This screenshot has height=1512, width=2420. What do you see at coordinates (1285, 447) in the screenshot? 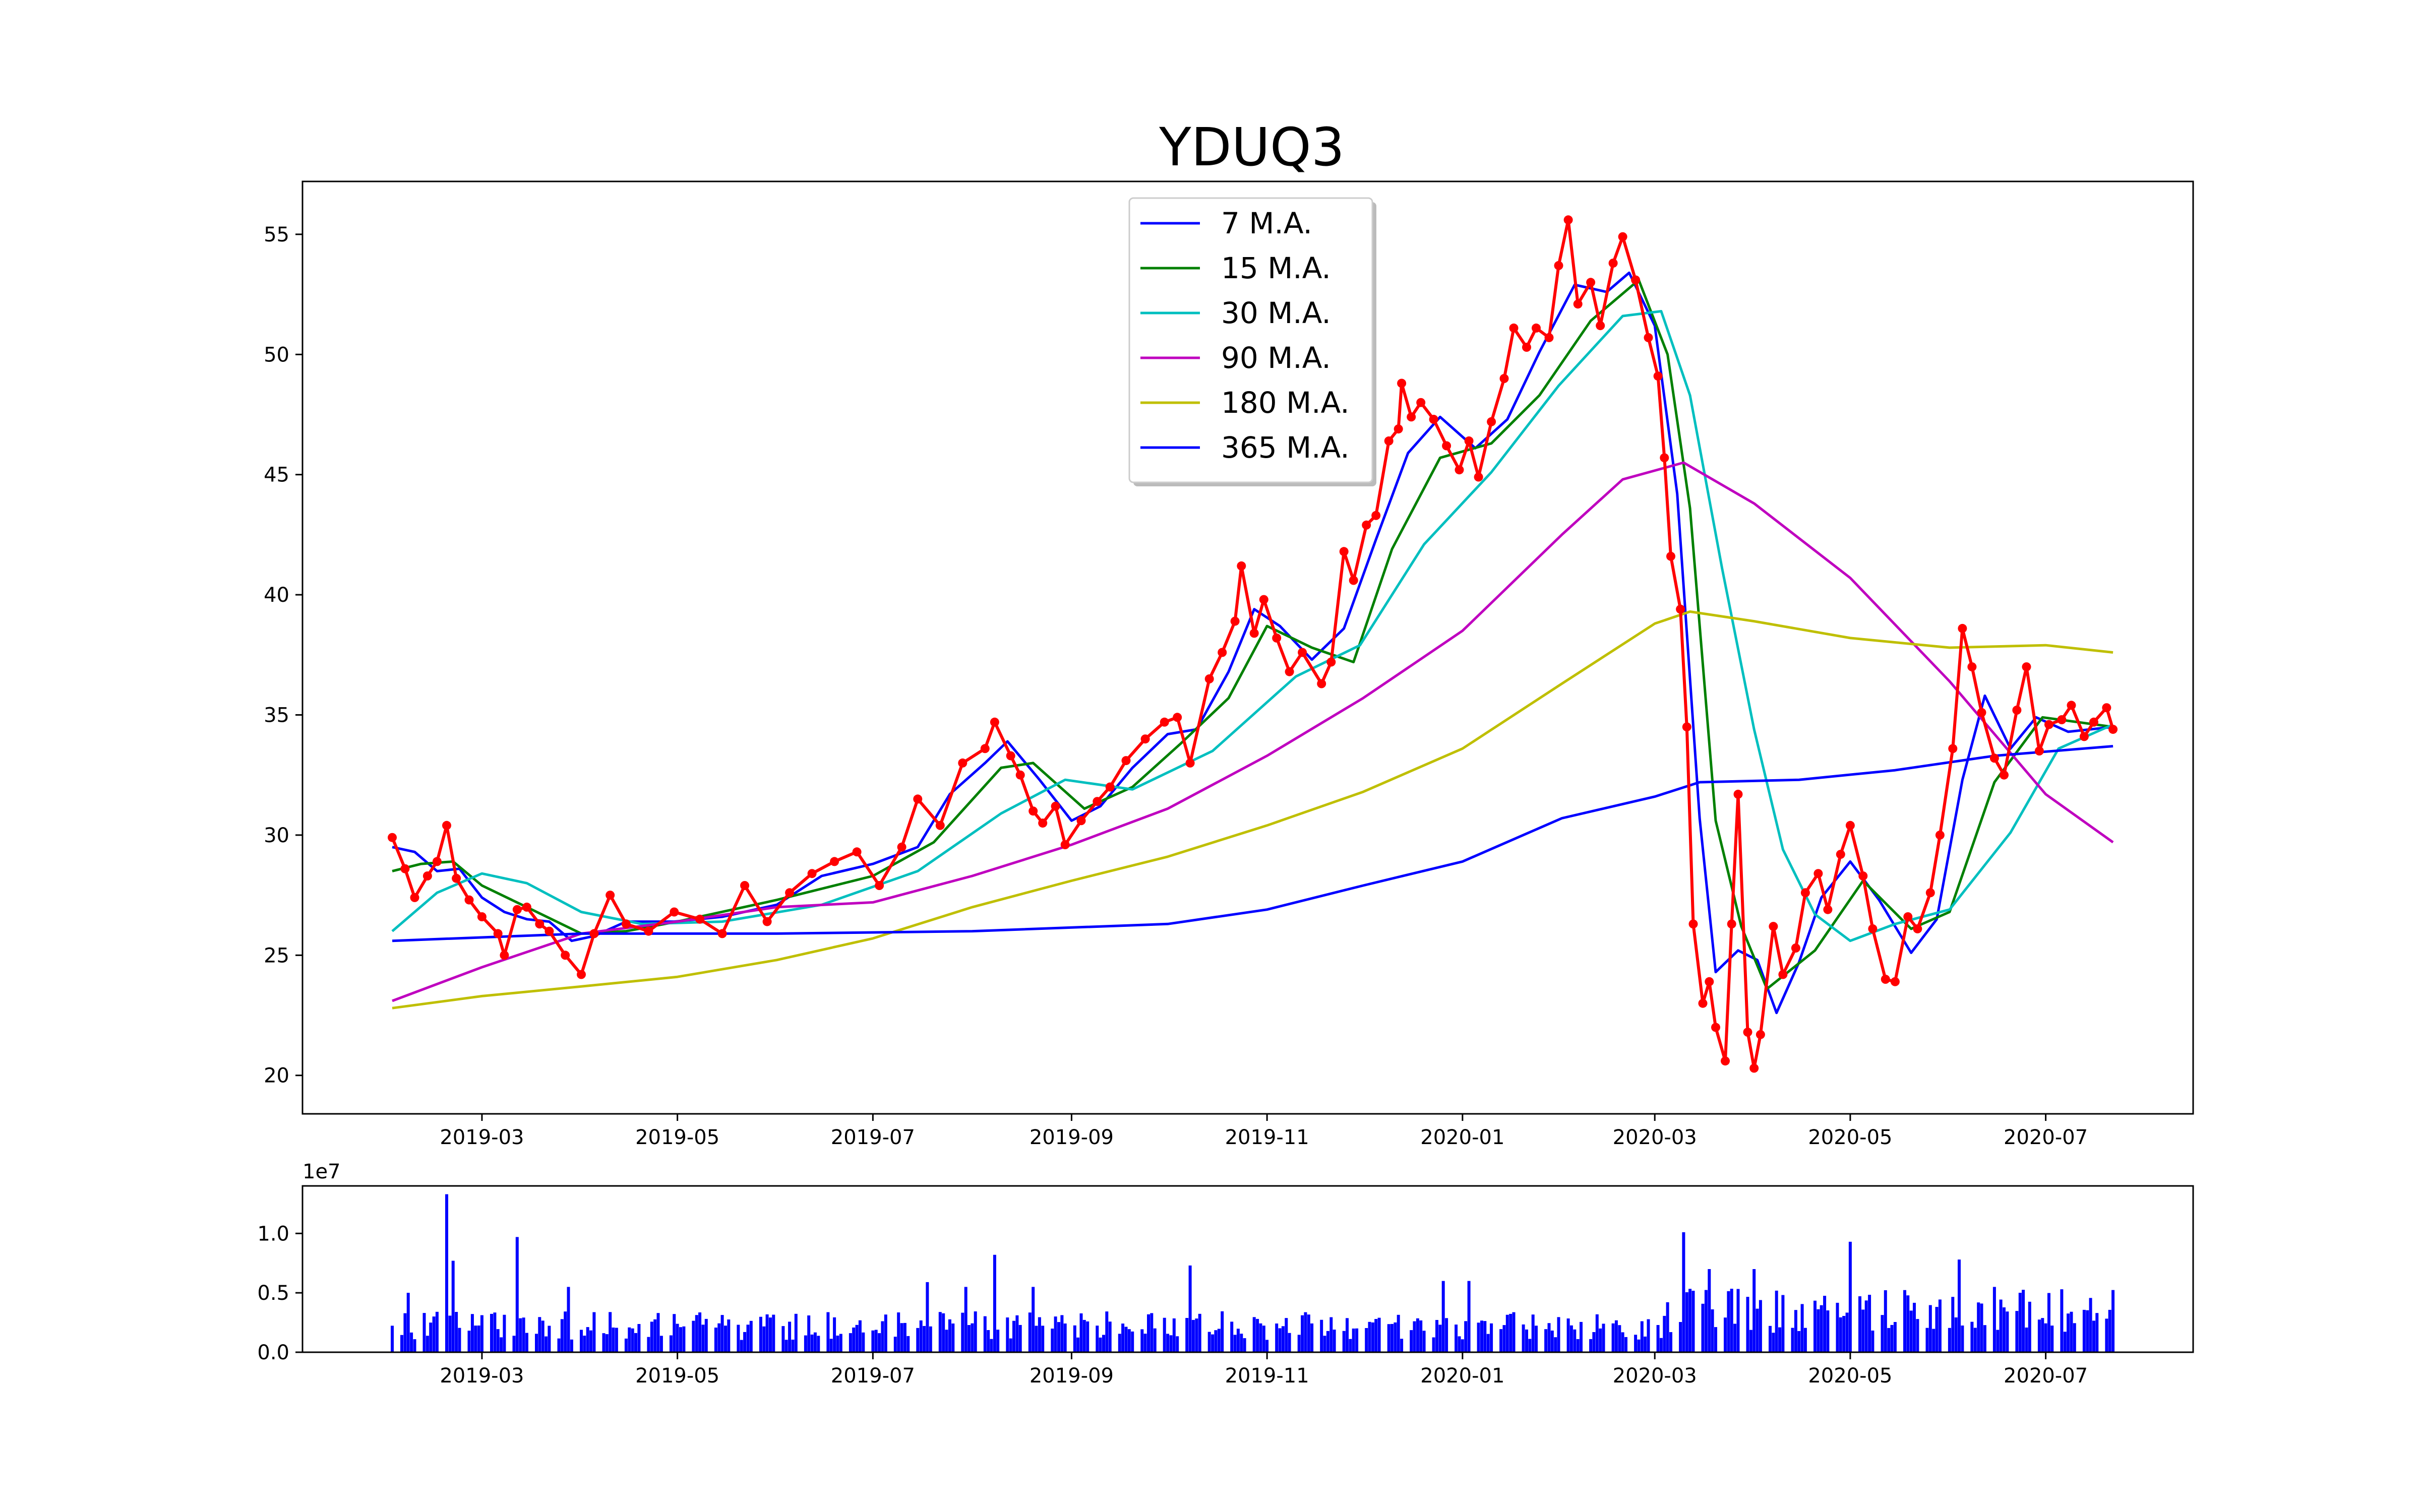
I see `legend-entry: 365 M.A.` at bounding box center [1285, 447].